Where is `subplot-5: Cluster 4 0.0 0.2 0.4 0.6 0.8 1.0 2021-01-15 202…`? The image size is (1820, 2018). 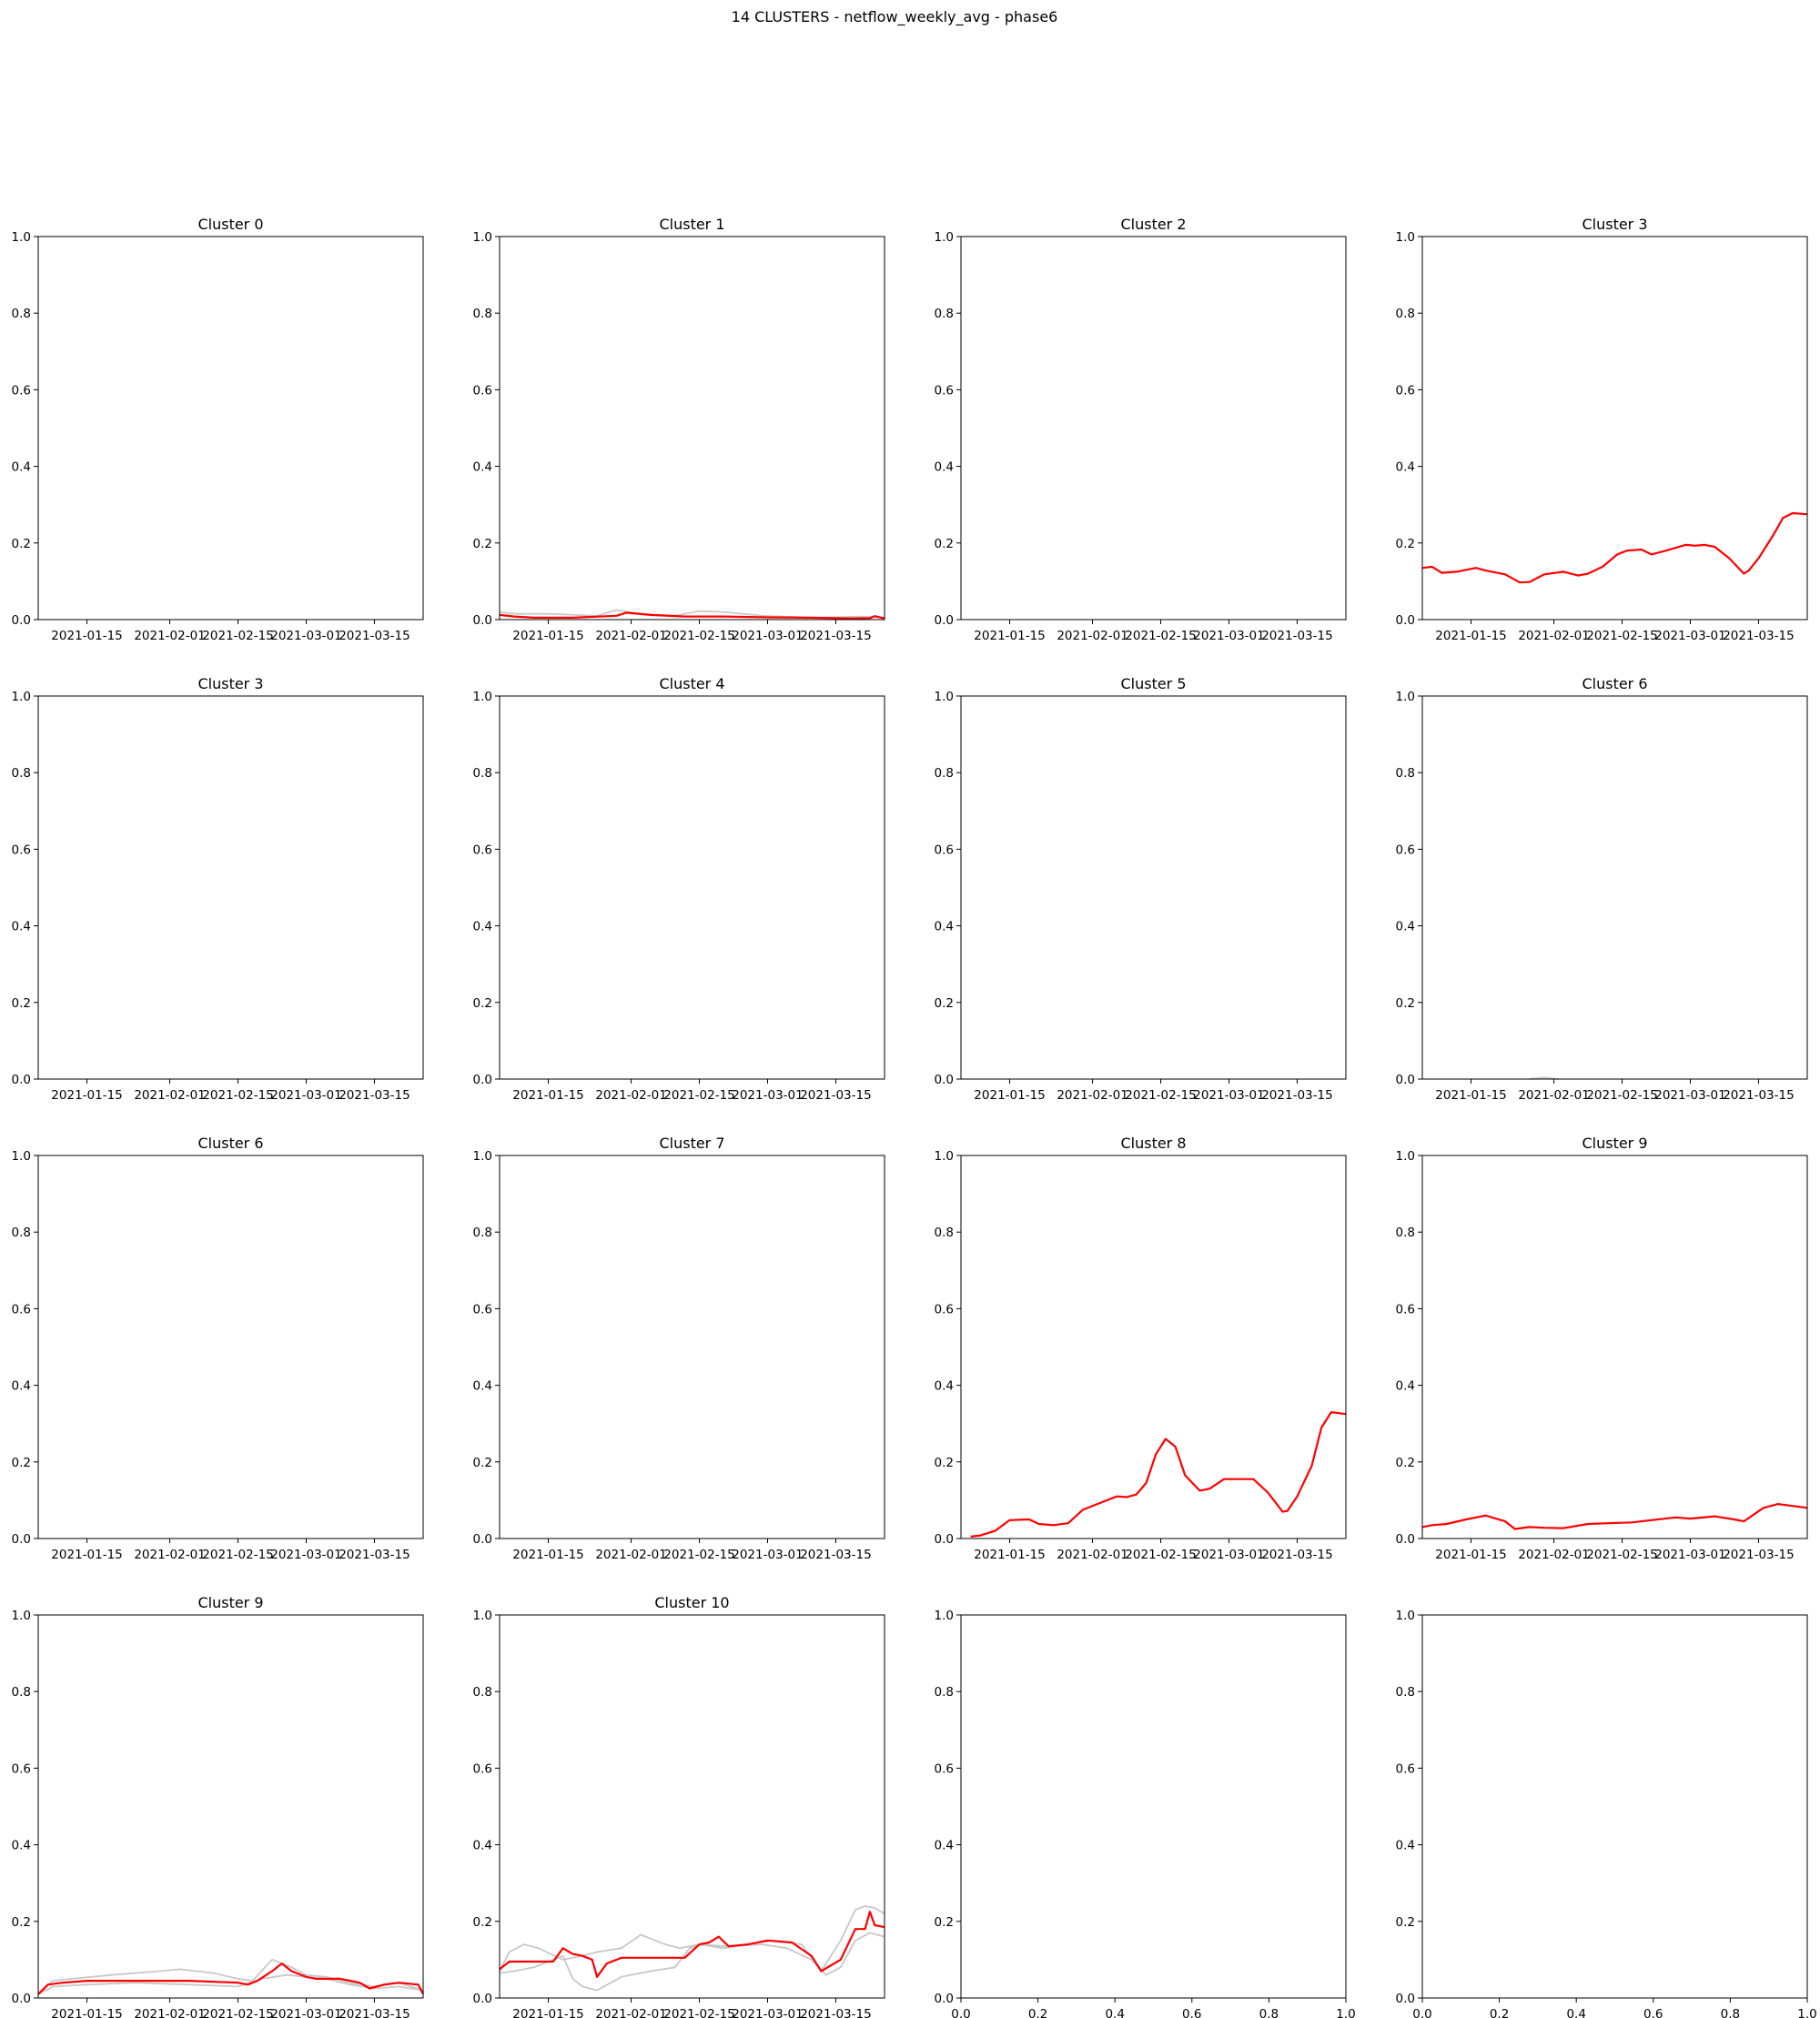
subplot-5: Cluster 4 0.0 0.2 0.4 0.6 0.8 1.0 2021-01-15 202… is located at coordinates (679, 889).